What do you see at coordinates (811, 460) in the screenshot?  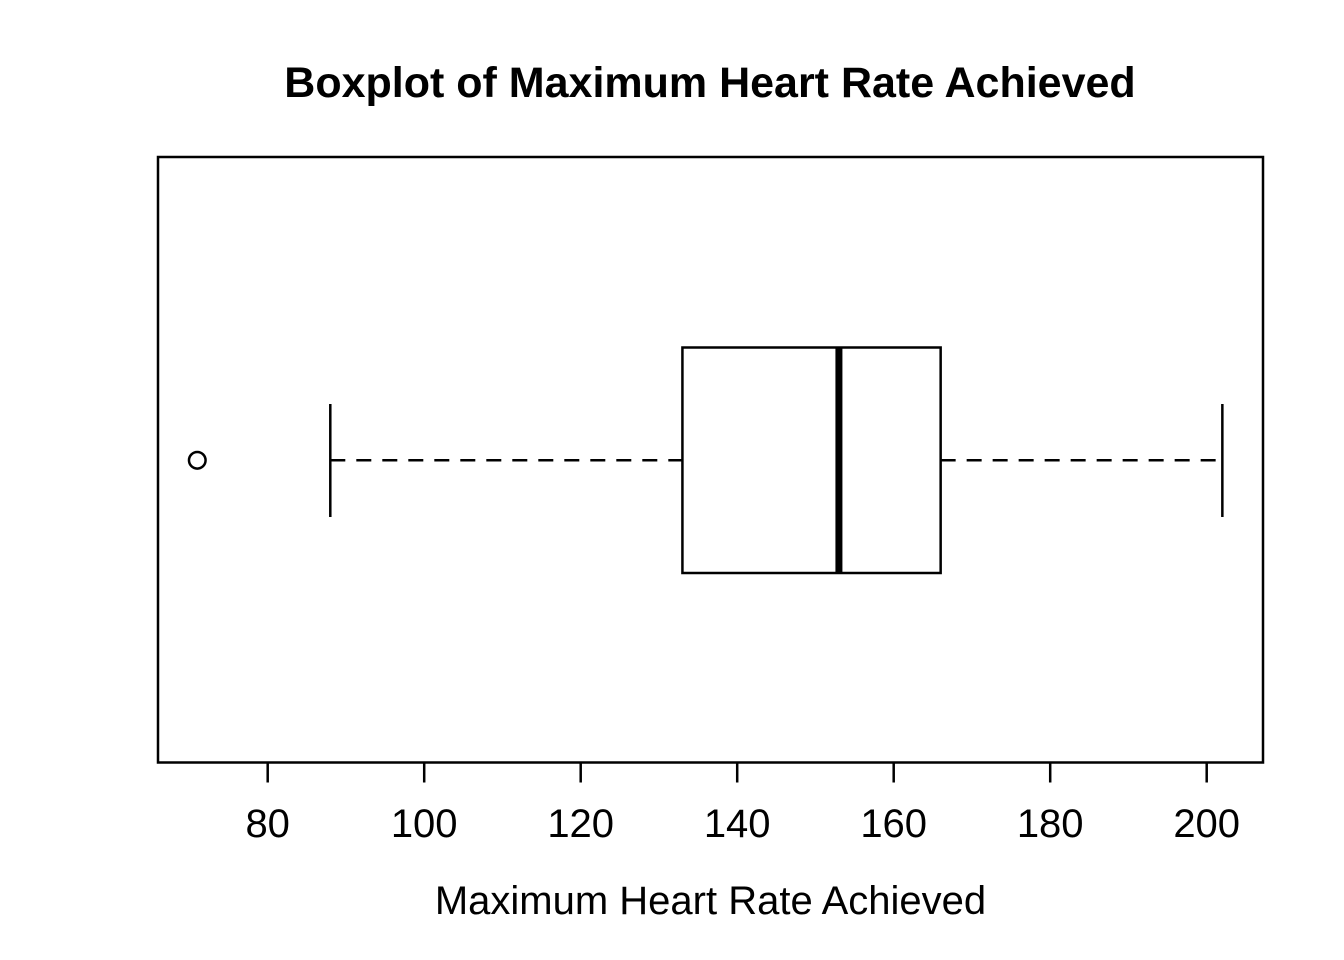 I see `iqr-box` at bounding box center [811, 460].